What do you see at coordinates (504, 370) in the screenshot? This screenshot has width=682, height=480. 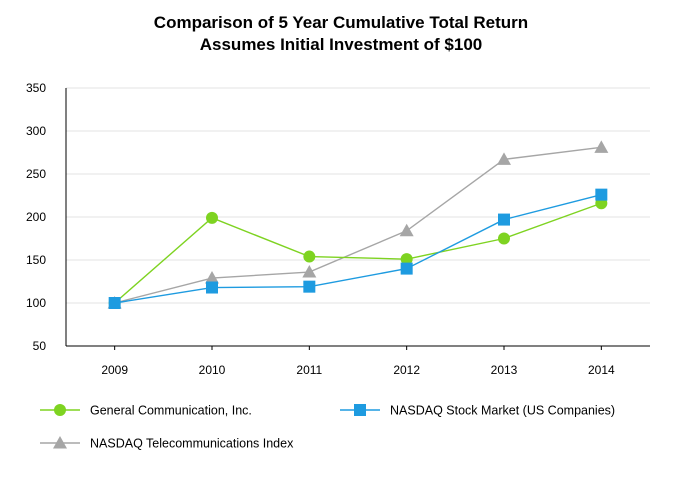 I see `x-tick-label: 2013` at bounding box center [504, 370].